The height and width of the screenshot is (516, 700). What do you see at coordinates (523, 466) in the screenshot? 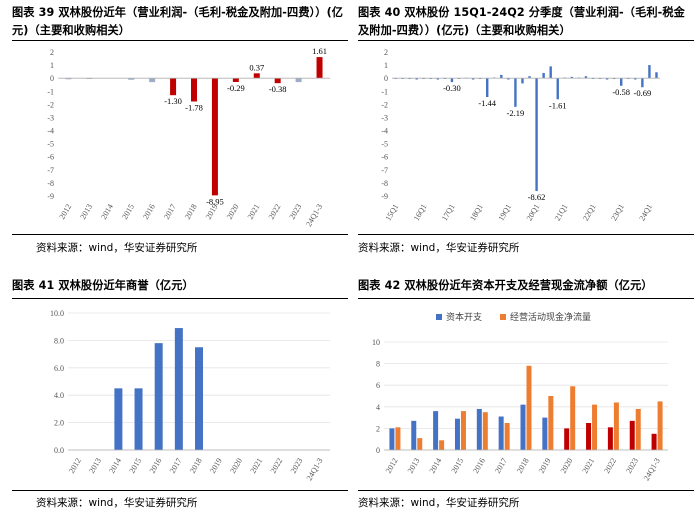
I see `x-tick-label: 2018` at bounding box center [523, 466].